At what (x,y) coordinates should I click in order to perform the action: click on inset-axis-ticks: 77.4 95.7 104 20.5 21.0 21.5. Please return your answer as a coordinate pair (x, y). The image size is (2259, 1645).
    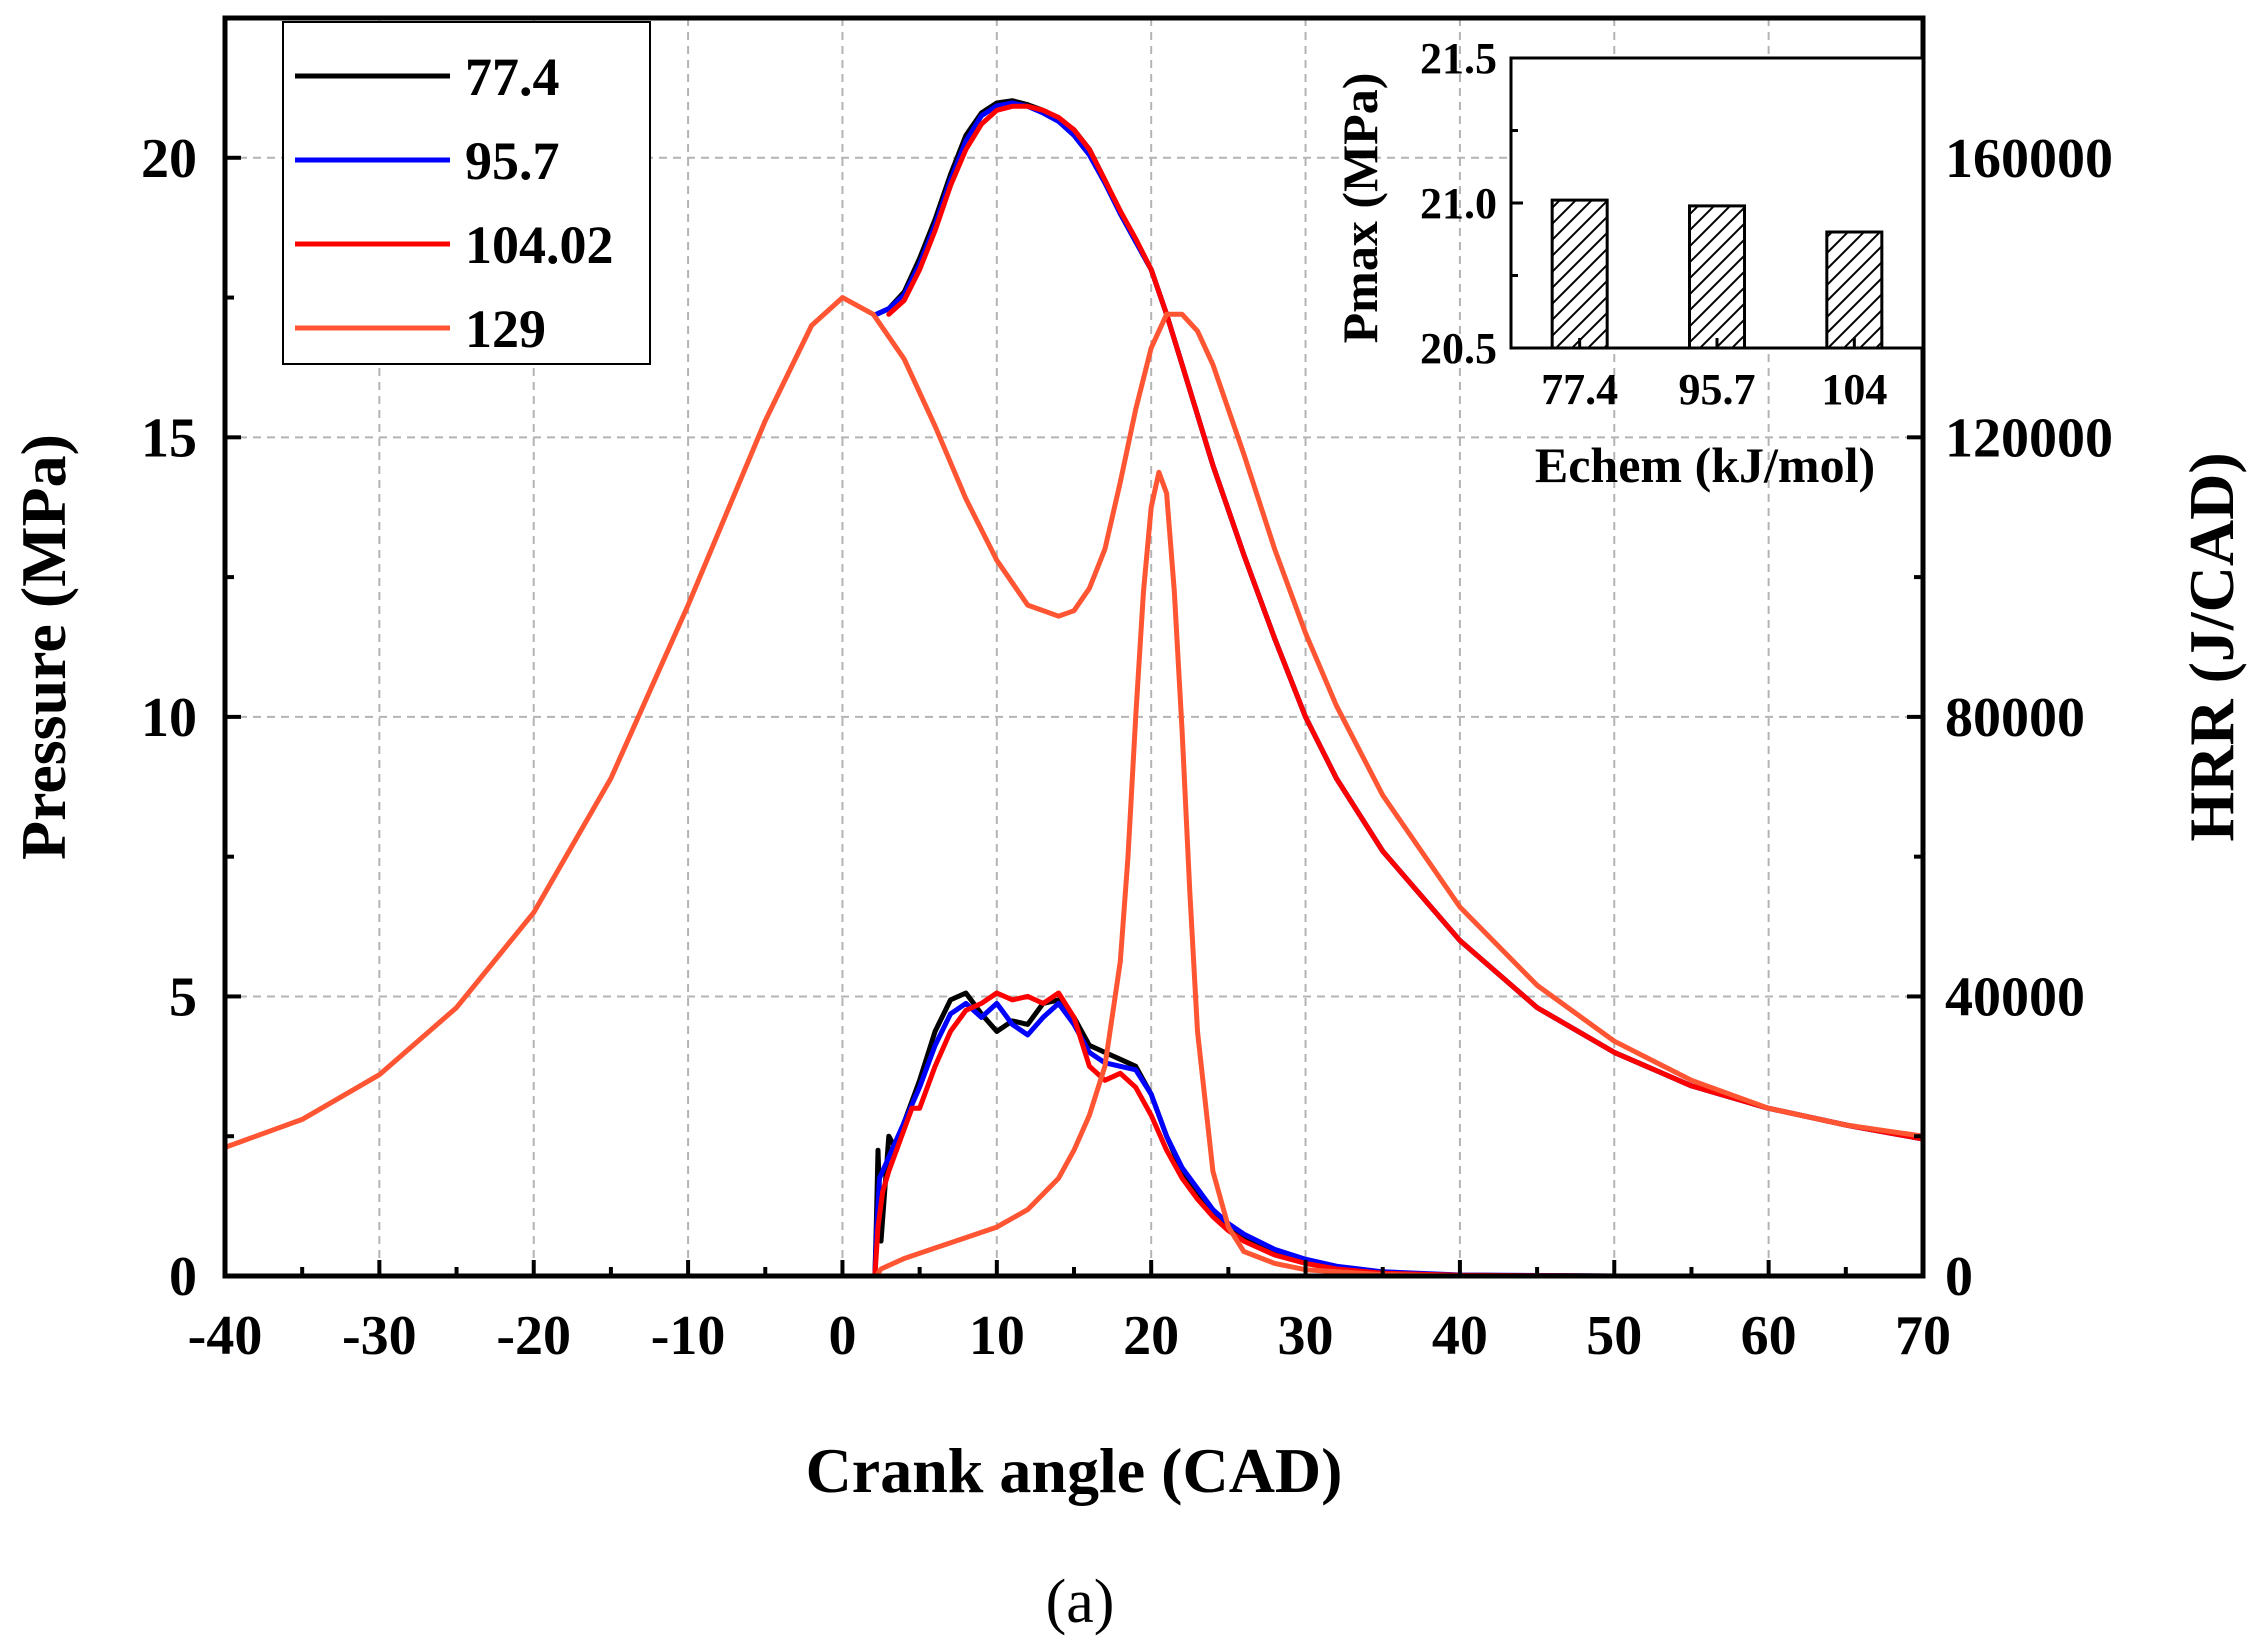
    Looking at the image, I should click on (1653, 224).